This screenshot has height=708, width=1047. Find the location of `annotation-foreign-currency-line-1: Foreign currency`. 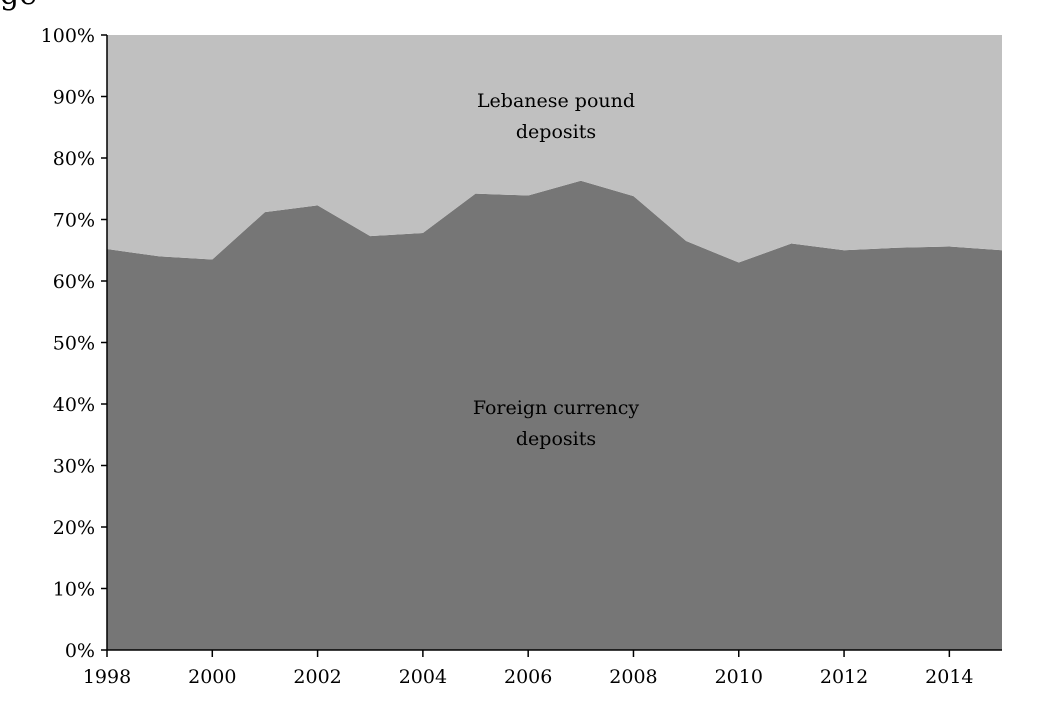

annotation-foreign-currency-line-1: Foreign currency is located at coordinates (556, 408).